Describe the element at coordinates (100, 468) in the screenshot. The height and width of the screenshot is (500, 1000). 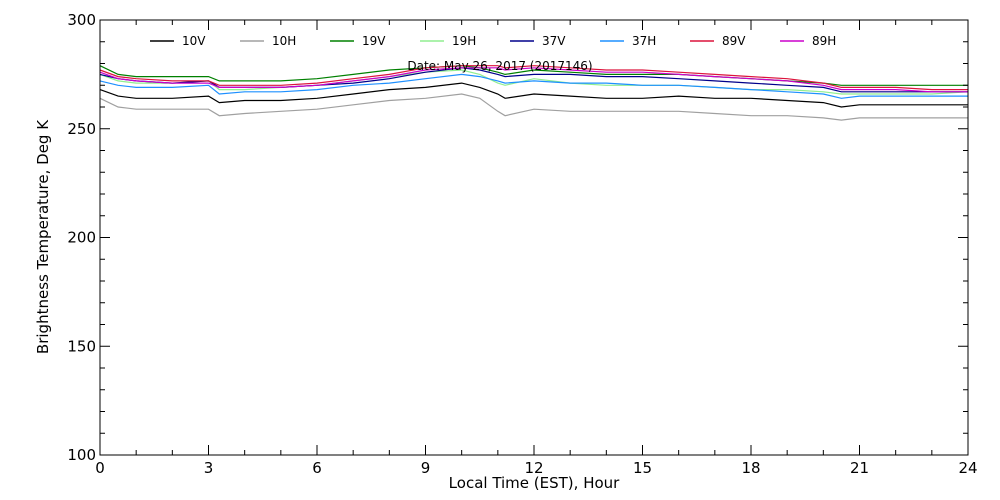
I see `x-tick-label: 0` at that location.